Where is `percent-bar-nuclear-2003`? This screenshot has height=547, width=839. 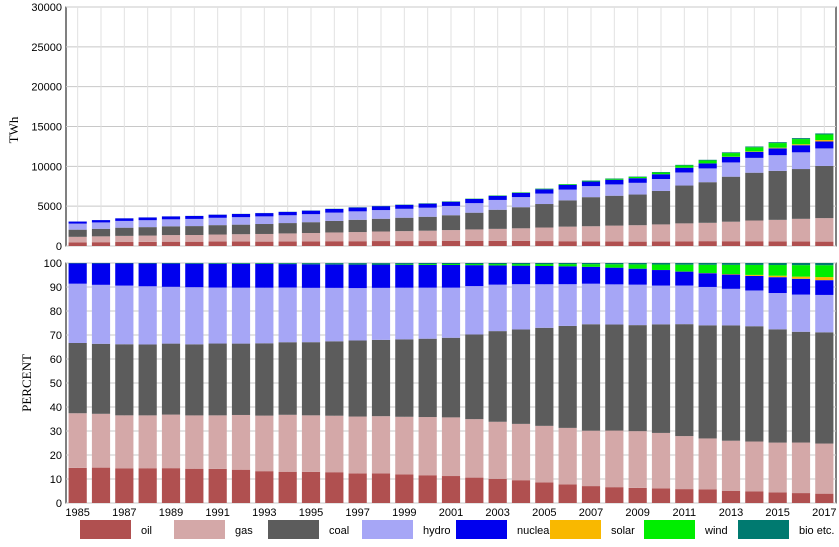
percent-bar-nuclear-2003 is located at coordinates (497, 275).